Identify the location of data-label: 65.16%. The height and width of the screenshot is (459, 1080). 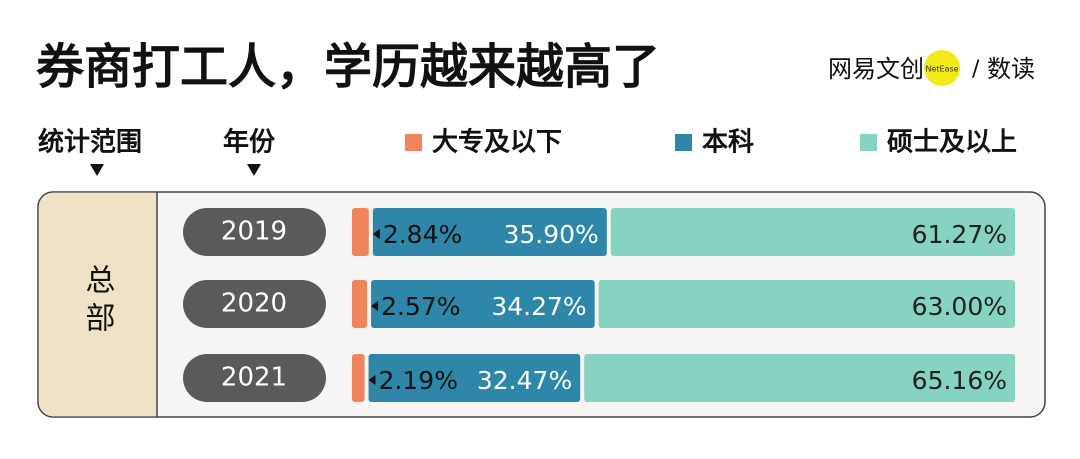
(959, 380).